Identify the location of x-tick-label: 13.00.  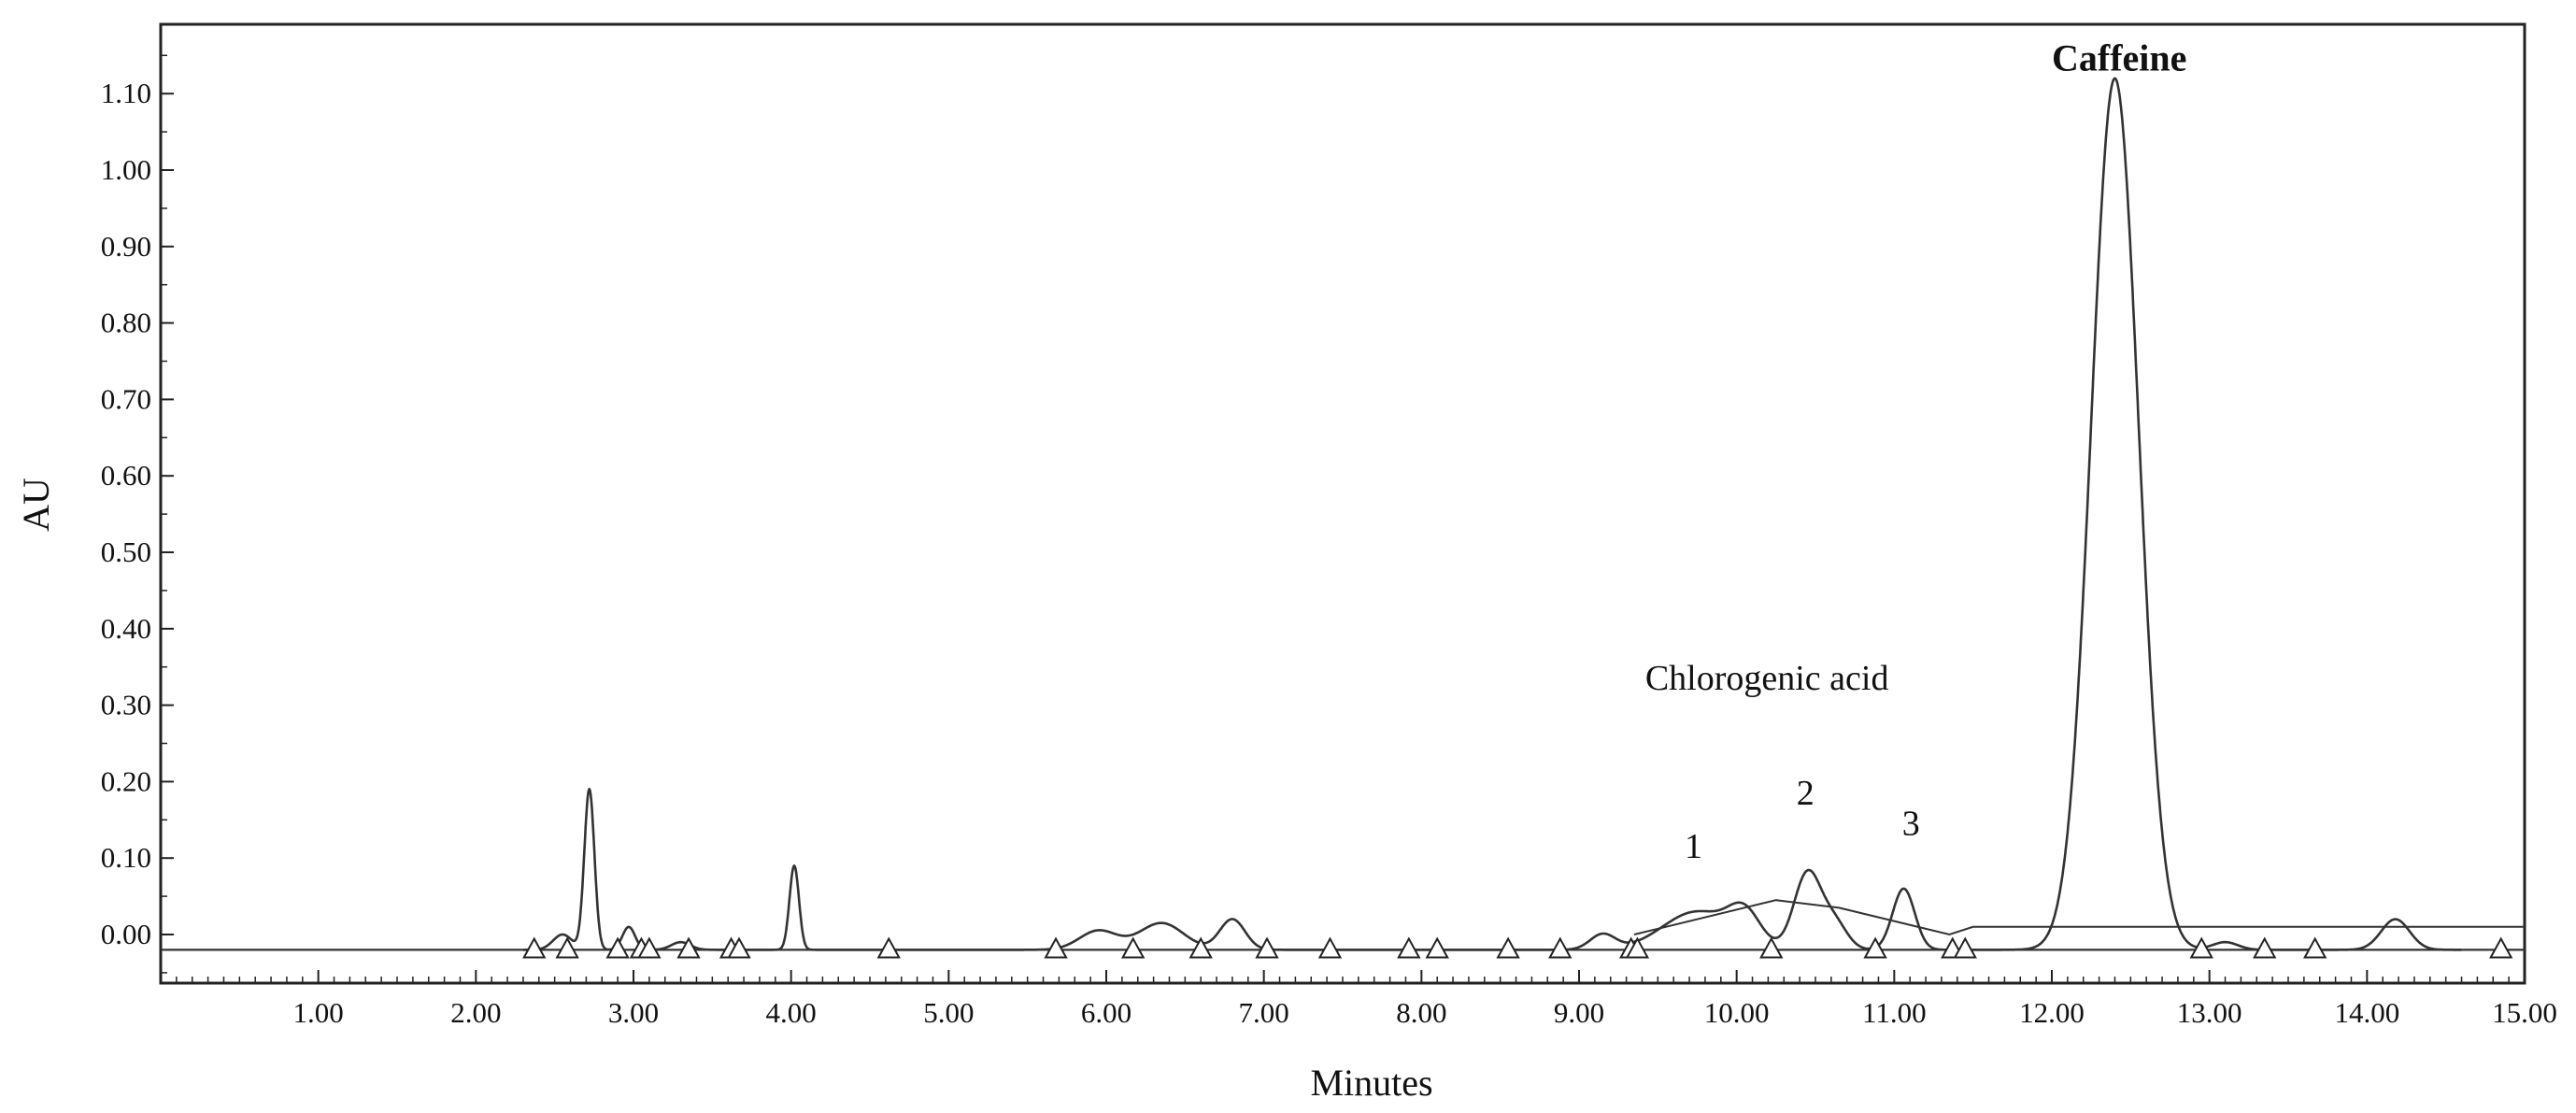
(2209, 1012).